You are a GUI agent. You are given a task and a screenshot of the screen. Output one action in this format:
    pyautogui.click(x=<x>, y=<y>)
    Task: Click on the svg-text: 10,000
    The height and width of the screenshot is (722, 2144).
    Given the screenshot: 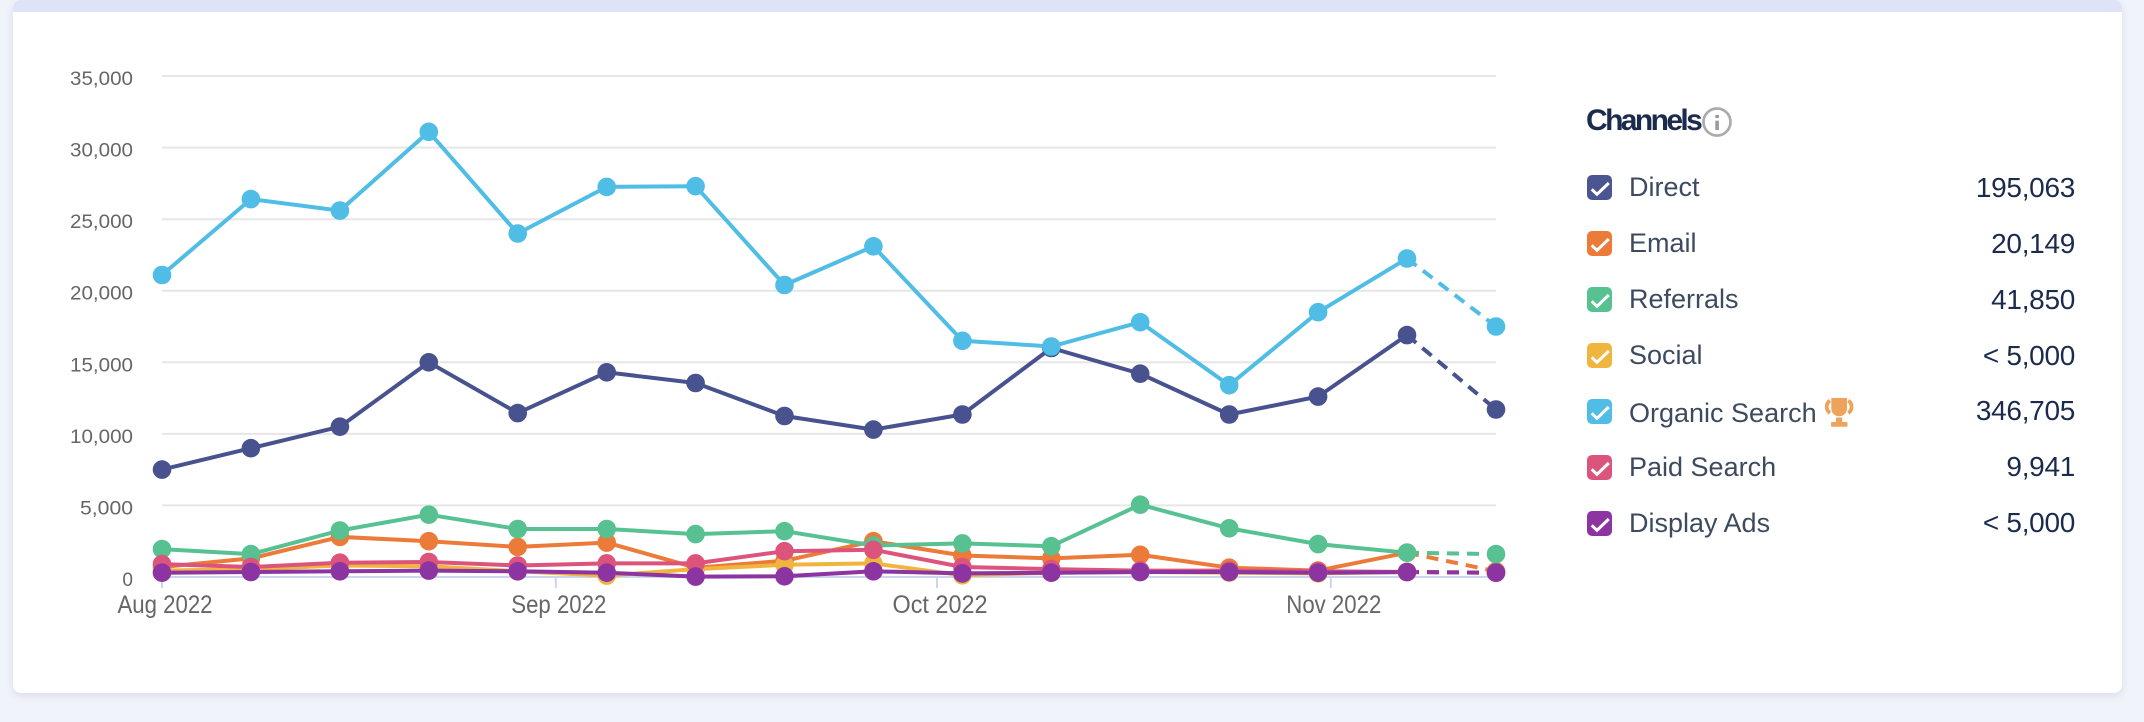 What is the action you would take?
    pyautogui.click(x=101, y=437)
    